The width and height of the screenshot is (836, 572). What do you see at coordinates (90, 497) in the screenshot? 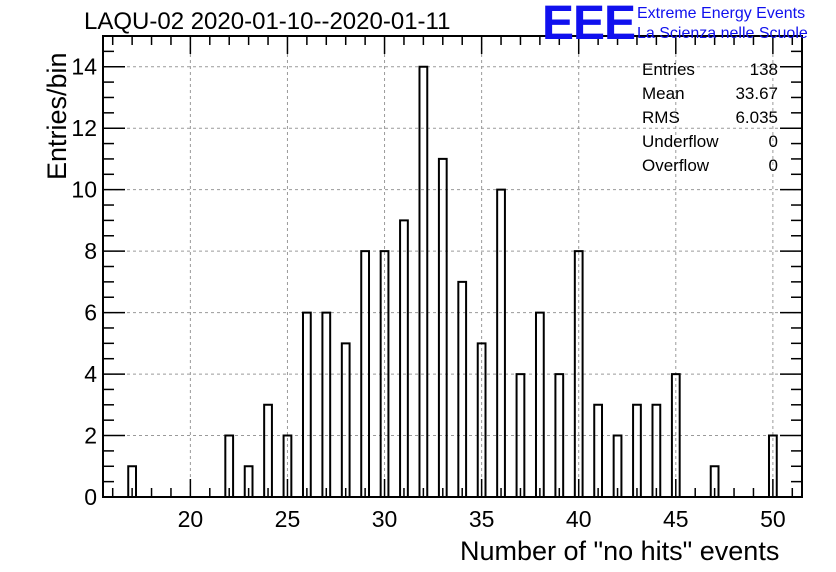
I see `y-tick-label: 0` at bounding box center [90, 497].